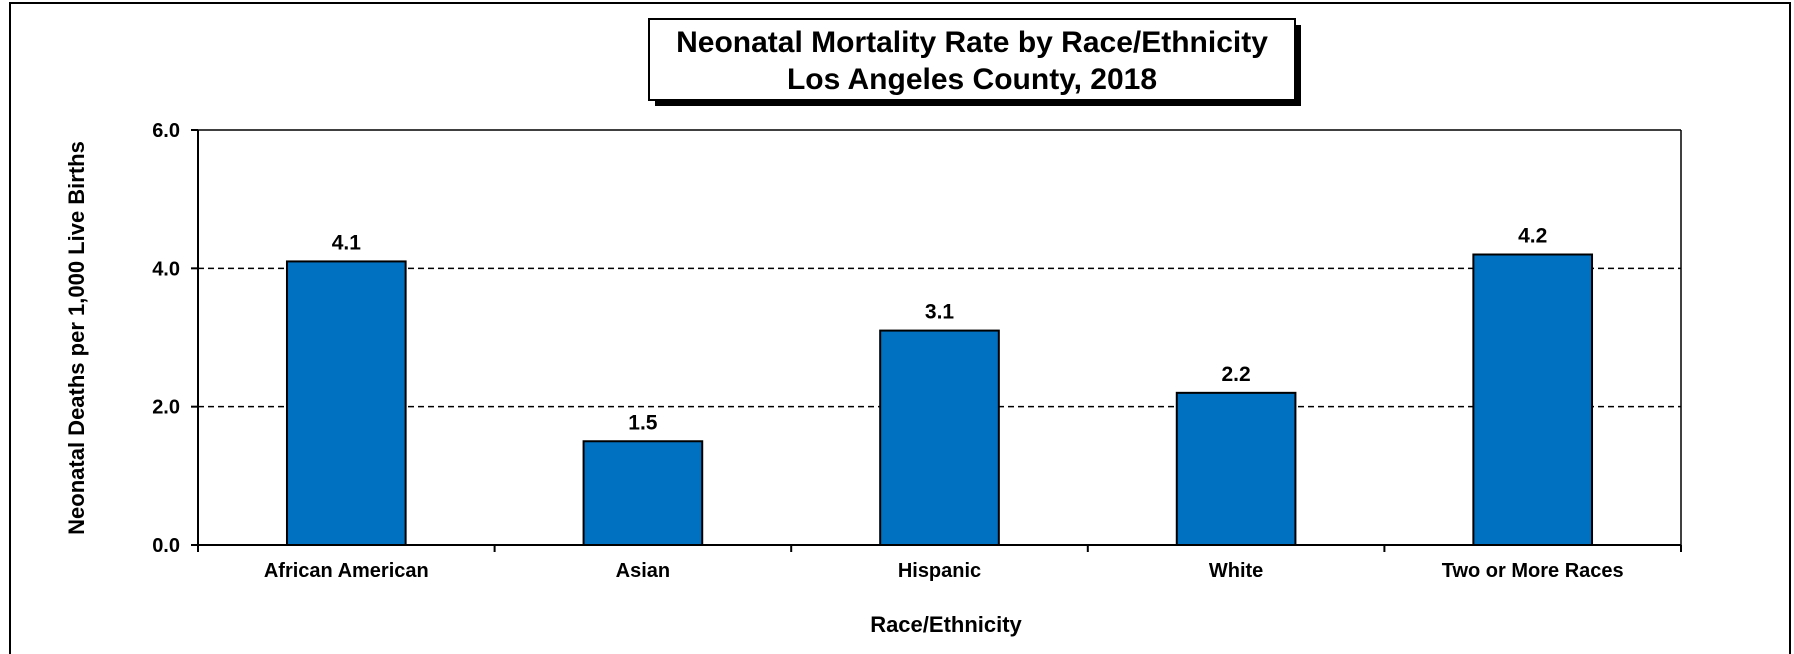  What do you see at coordinates (1532, 236) in the screenshot?
I see `bar-value-label: 4.2` at bounding box center [1532, 236].